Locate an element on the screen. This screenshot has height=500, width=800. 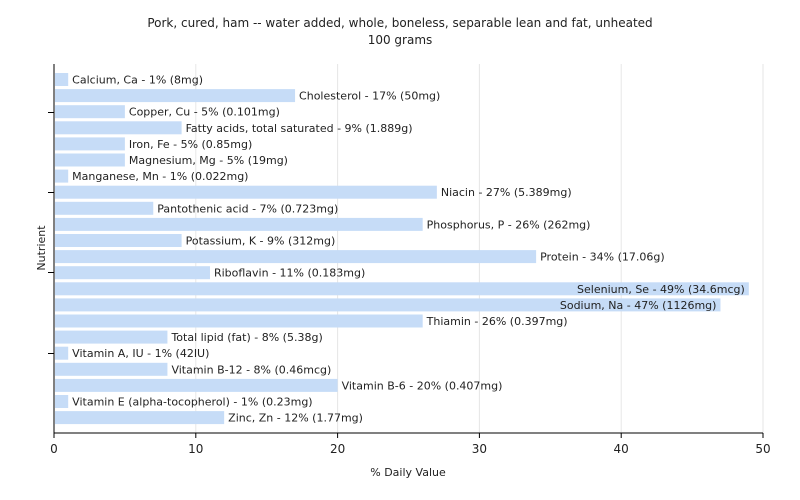
bar-label-2: Copper, Cu - 5% (0.101mg) is located at coordinates (204, 112).